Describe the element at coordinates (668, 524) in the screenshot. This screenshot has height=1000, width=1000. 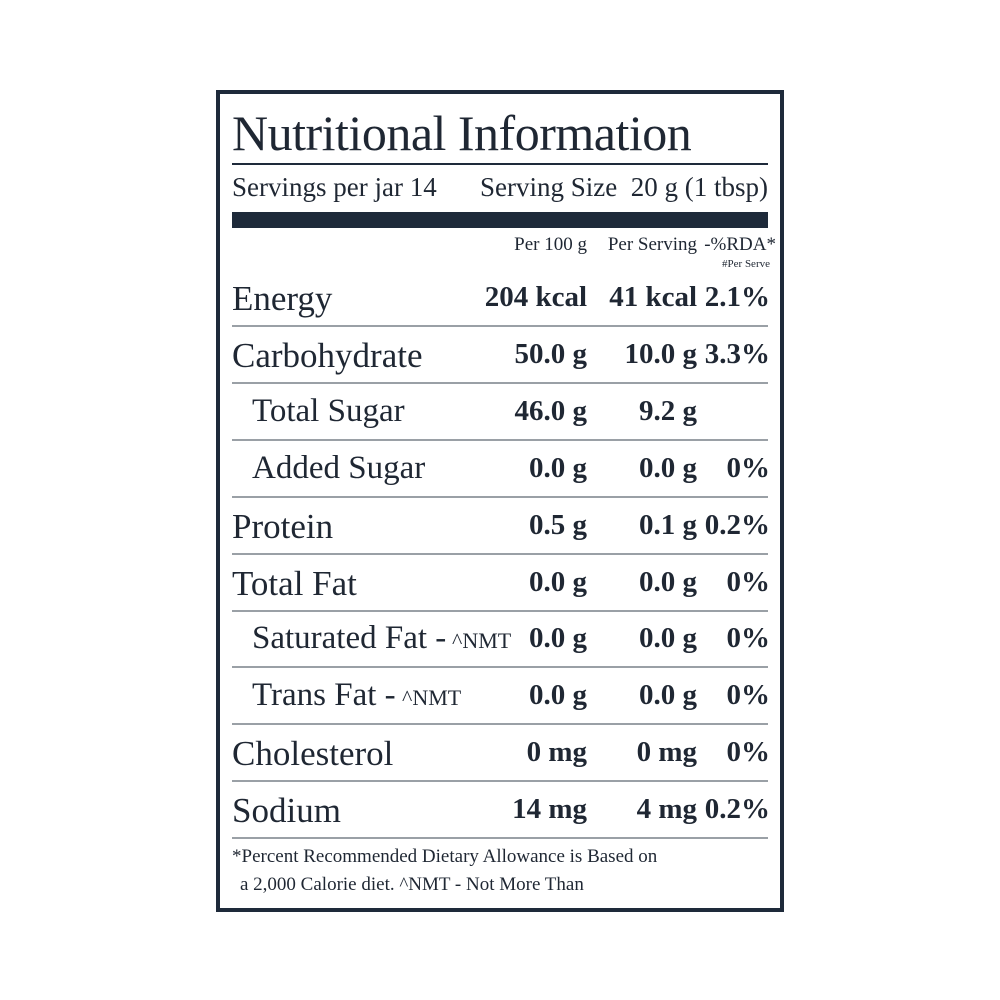
I see `per-serving: 0.1 g` at that location.